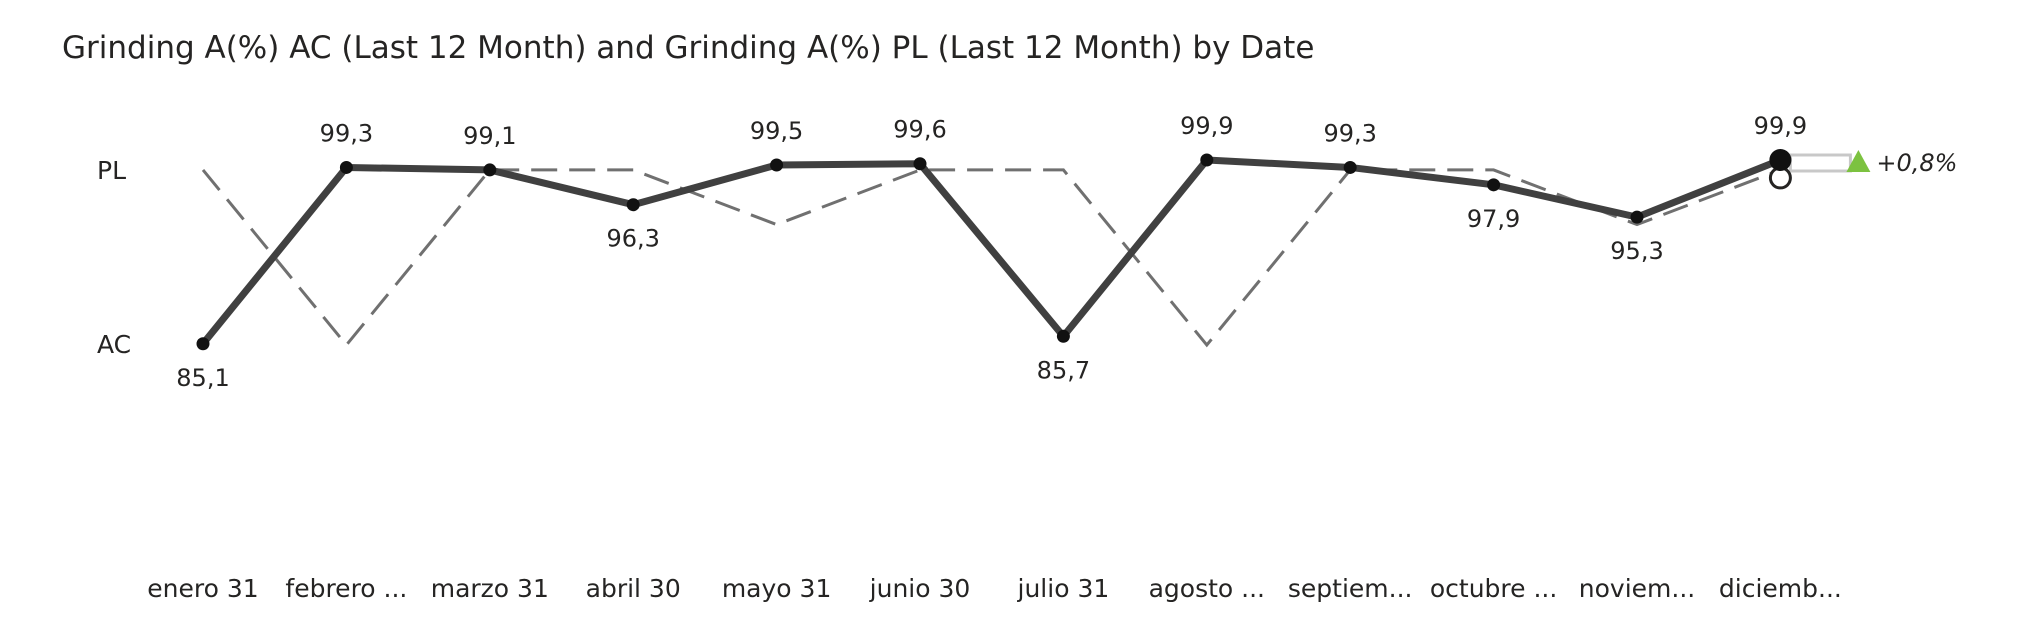  Describe the element at coordinates (1636, 251) in the screenshot. I see `ac-data-label: 95,3` at that location.